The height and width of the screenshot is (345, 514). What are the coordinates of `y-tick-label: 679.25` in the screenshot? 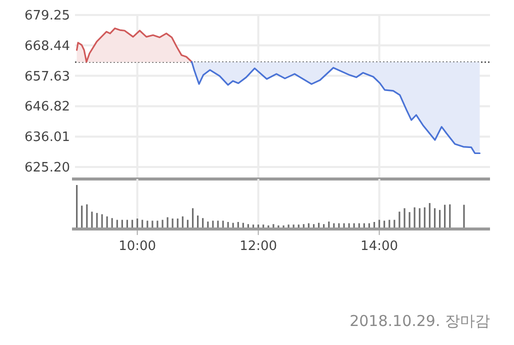 It's located at (47, 16).